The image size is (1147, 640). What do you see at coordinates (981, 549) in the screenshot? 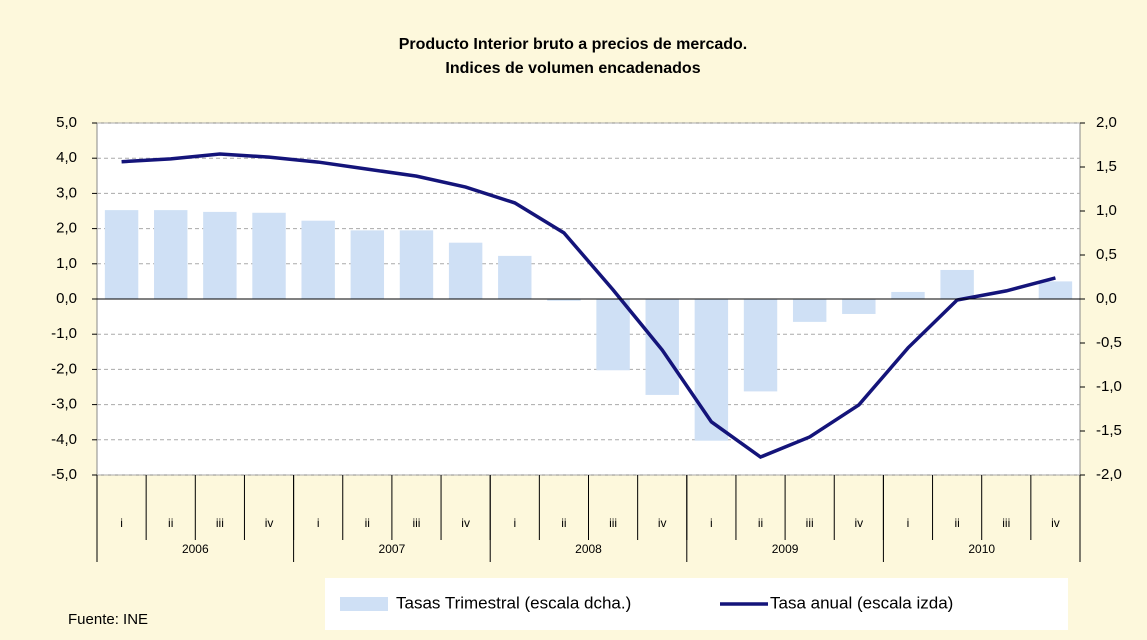
I see `year-label: 2010` at bounding box center [981, 549].